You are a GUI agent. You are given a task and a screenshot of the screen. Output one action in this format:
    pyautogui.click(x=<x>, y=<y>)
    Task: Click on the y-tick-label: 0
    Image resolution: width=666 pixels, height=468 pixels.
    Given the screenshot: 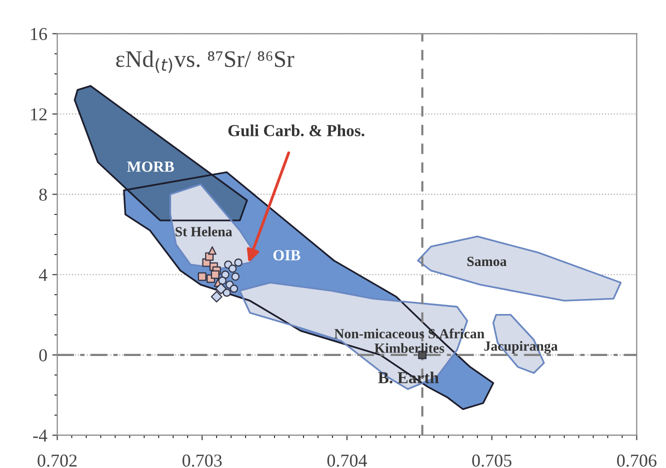 What is the action you would take?
    pyautogui.click(x=43, y=355)
    